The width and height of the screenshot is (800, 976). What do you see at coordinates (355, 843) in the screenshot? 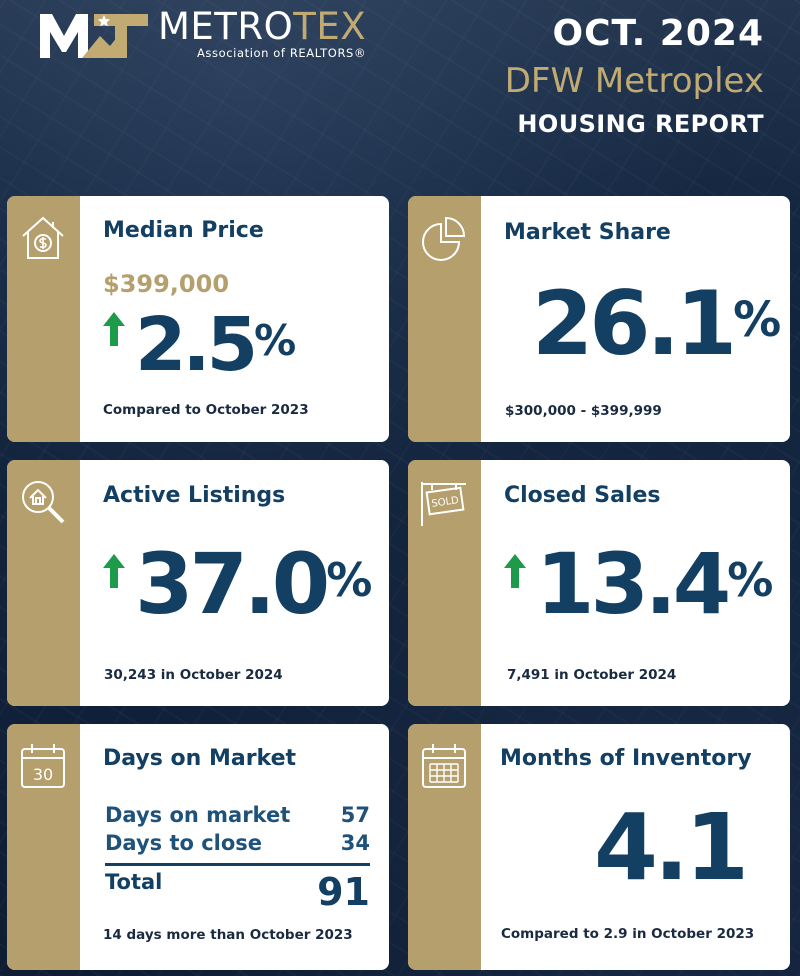
I see `dom-row-value: 34` at bounding box center [355, 843].